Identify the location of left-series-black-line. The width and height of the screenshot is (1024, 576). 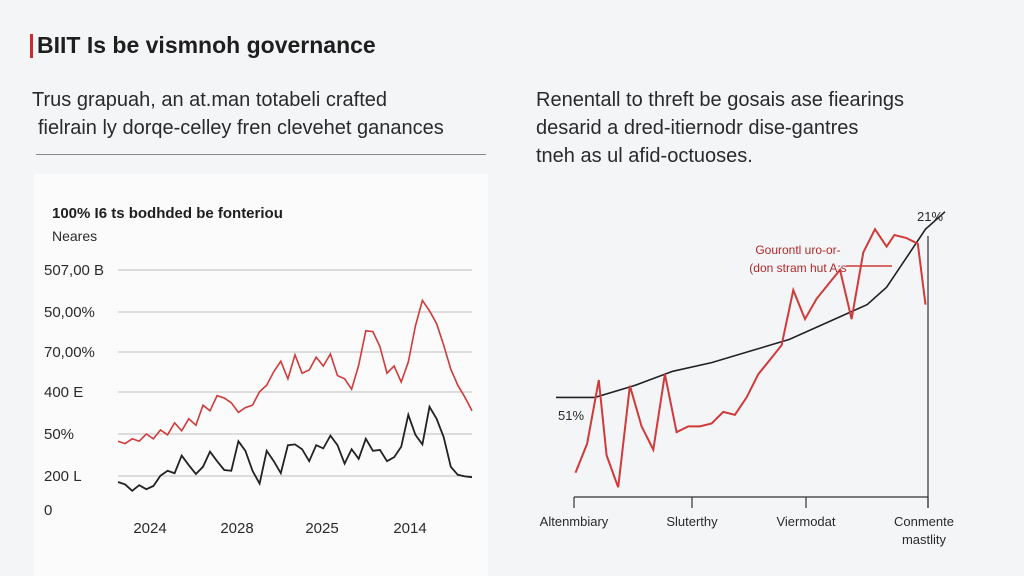
(295, 448).